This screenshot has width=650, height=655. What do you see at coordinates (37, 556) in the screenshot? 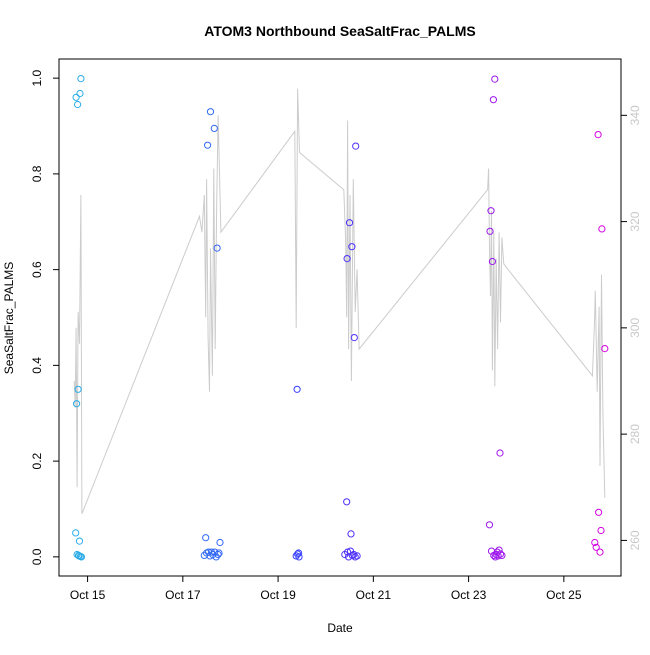
I see `y-tick-label: 0.0` at bounding box center [37, 556].